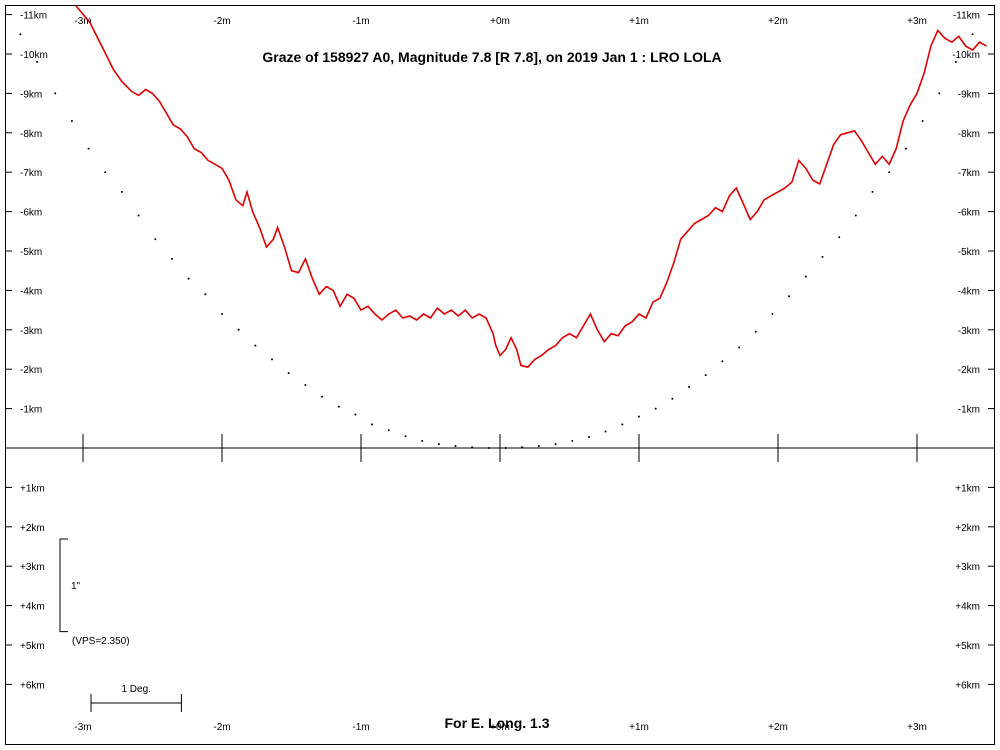  I want to click on y-tick-label-left: +1km, so click(32, 488).